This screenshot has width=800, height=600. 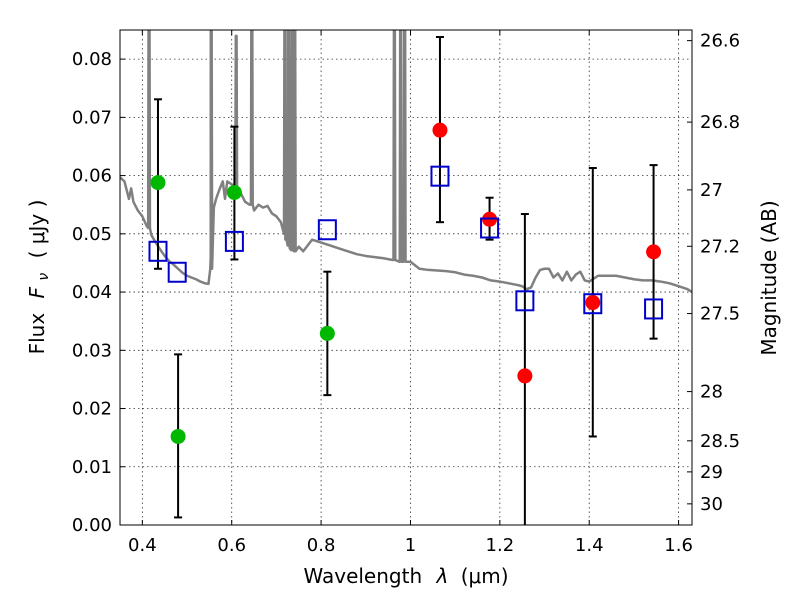 What do you see at coordinates (769, 277) in the screenshot?
I see `y2-axis-label: Magnitude (AB)` at bounding box center [769, 277].